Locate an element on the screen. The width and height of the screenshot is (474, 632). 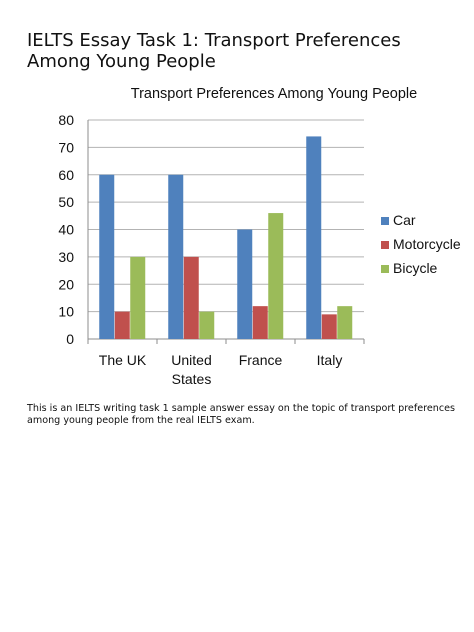
y-tick-label: 60 is located at coordinates (66, 175).